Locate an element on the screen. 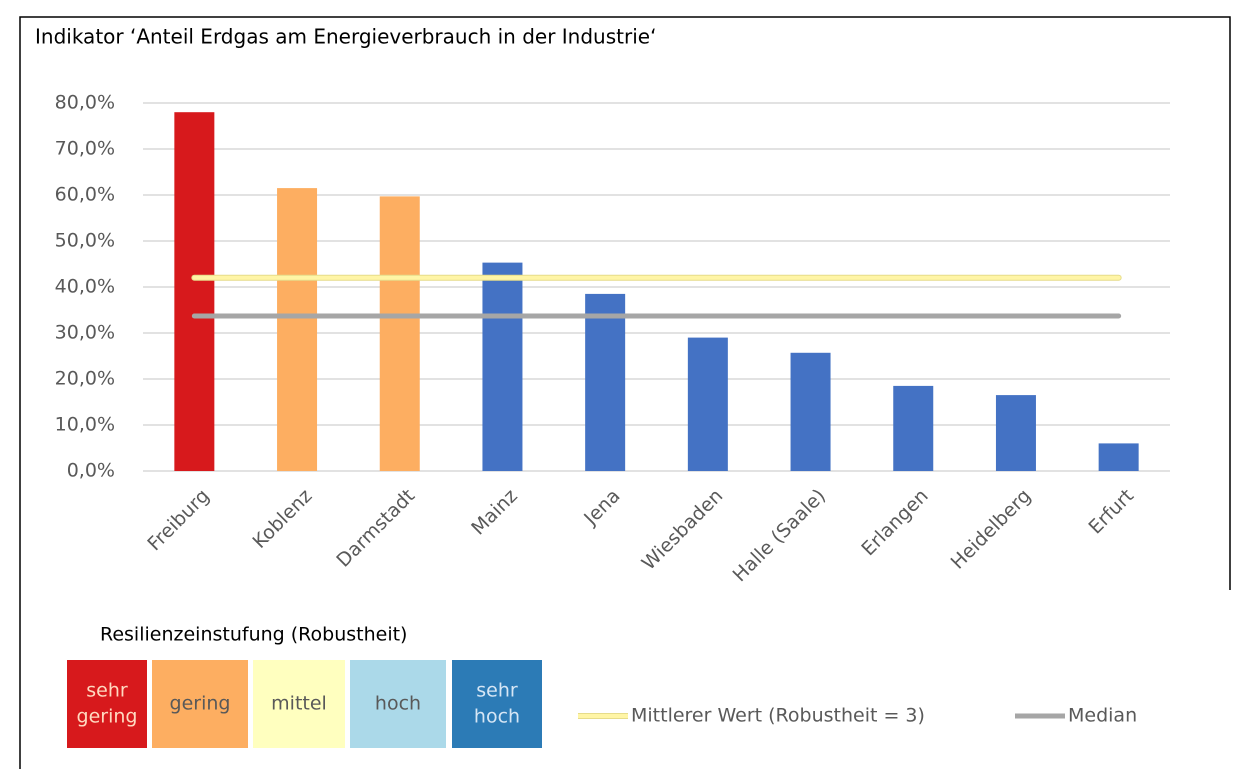  rating-label: mittel is located at coordinates (299, 704).